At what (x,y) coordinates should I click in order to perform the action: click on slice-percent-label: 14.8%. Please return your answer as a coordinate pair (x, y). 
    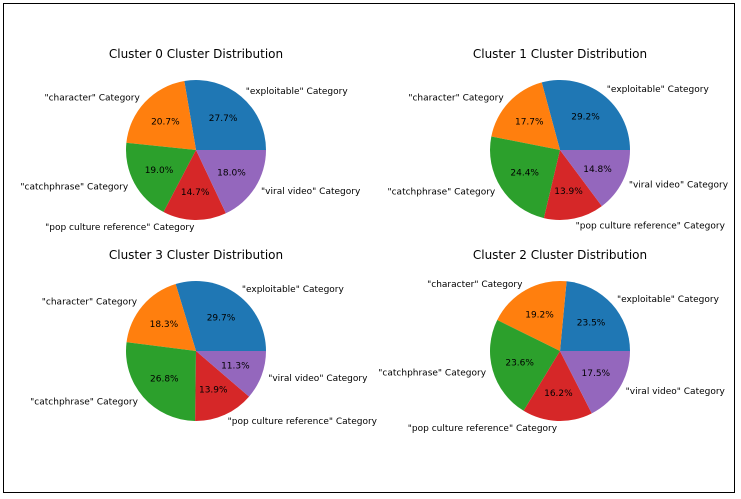
    Looking at the image, I should click on (597, 170).